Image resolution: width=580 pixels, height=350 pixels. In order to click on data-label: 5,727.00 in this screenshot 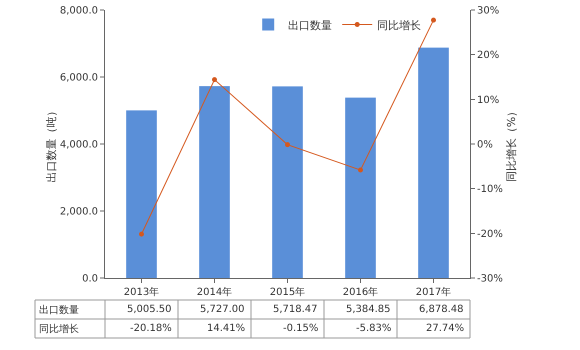, I will do `click(222, 309)`.